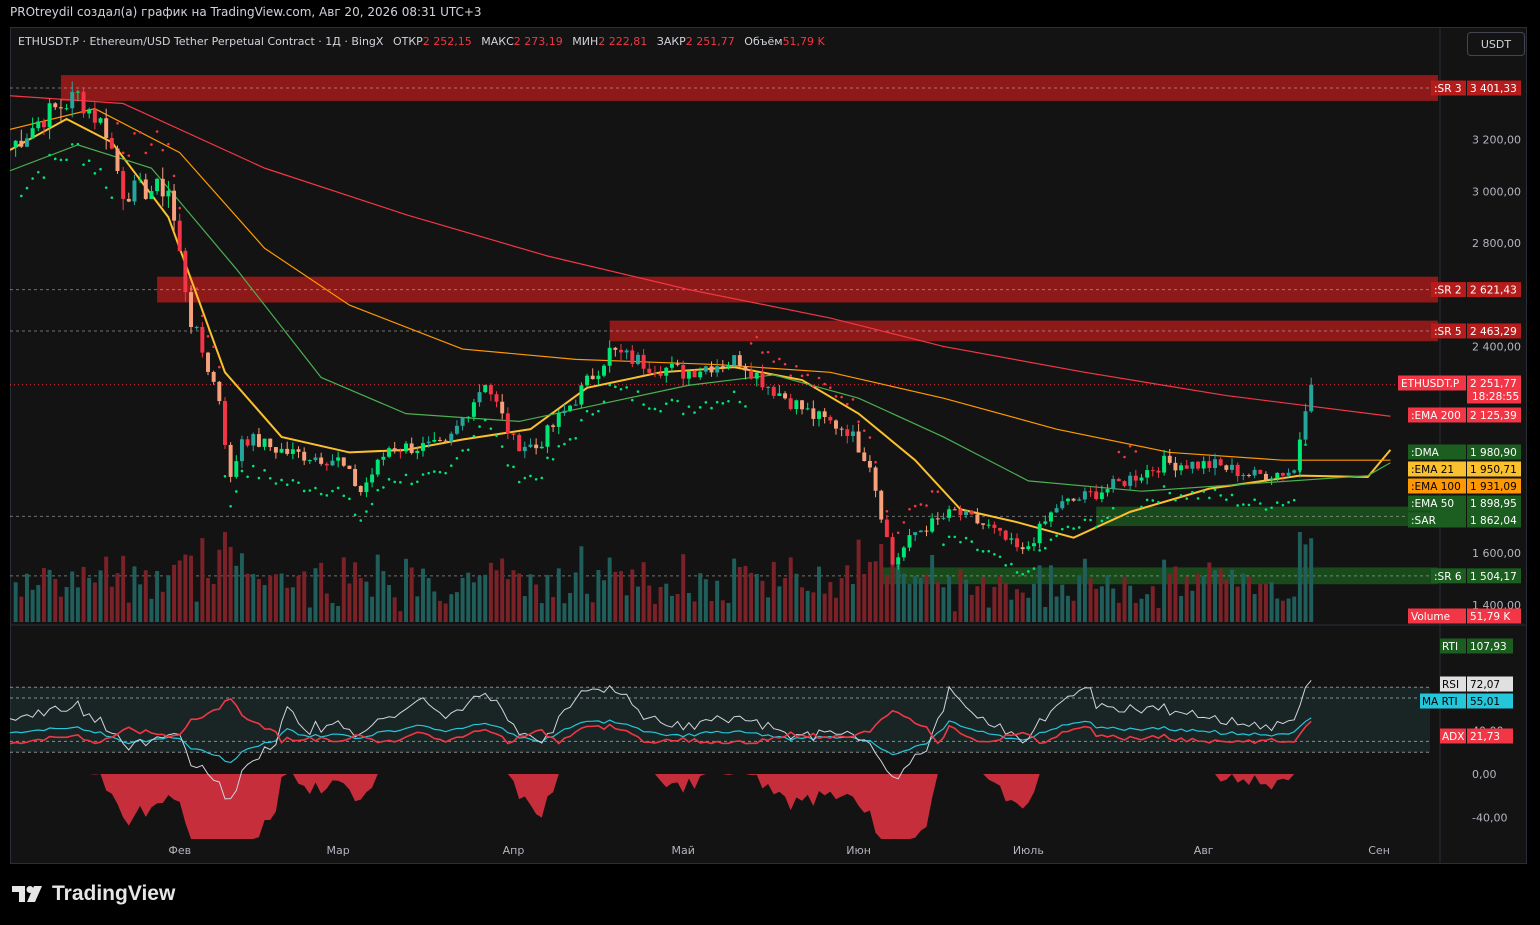 Image resolution: width=1540 pixels, height=925 pixels. Describe the element at coordinates (27, 894) in the screenshot. I see `tradingview-logo-icon` at that location.